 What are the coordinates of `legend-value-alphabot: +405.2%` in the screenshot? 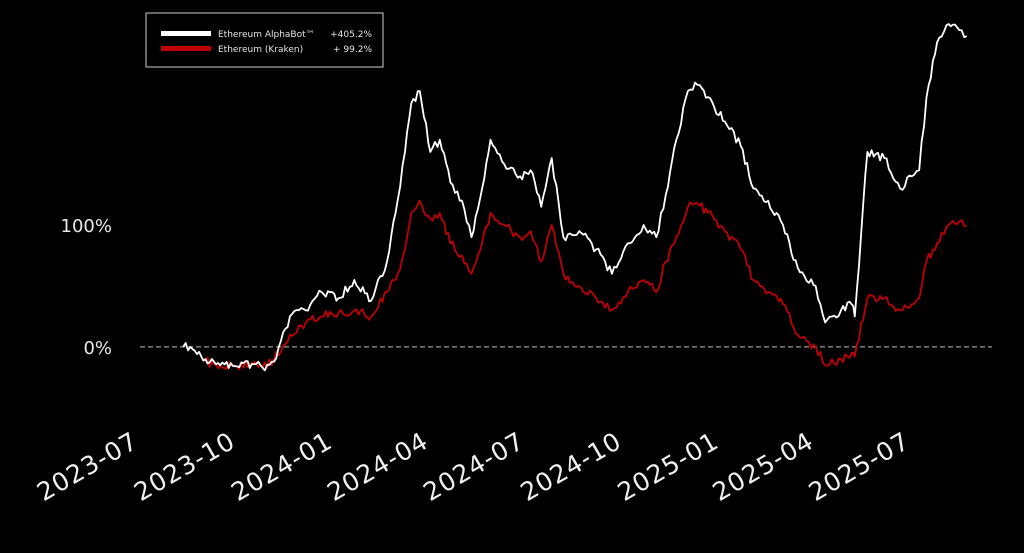 It's located at (351, 35).